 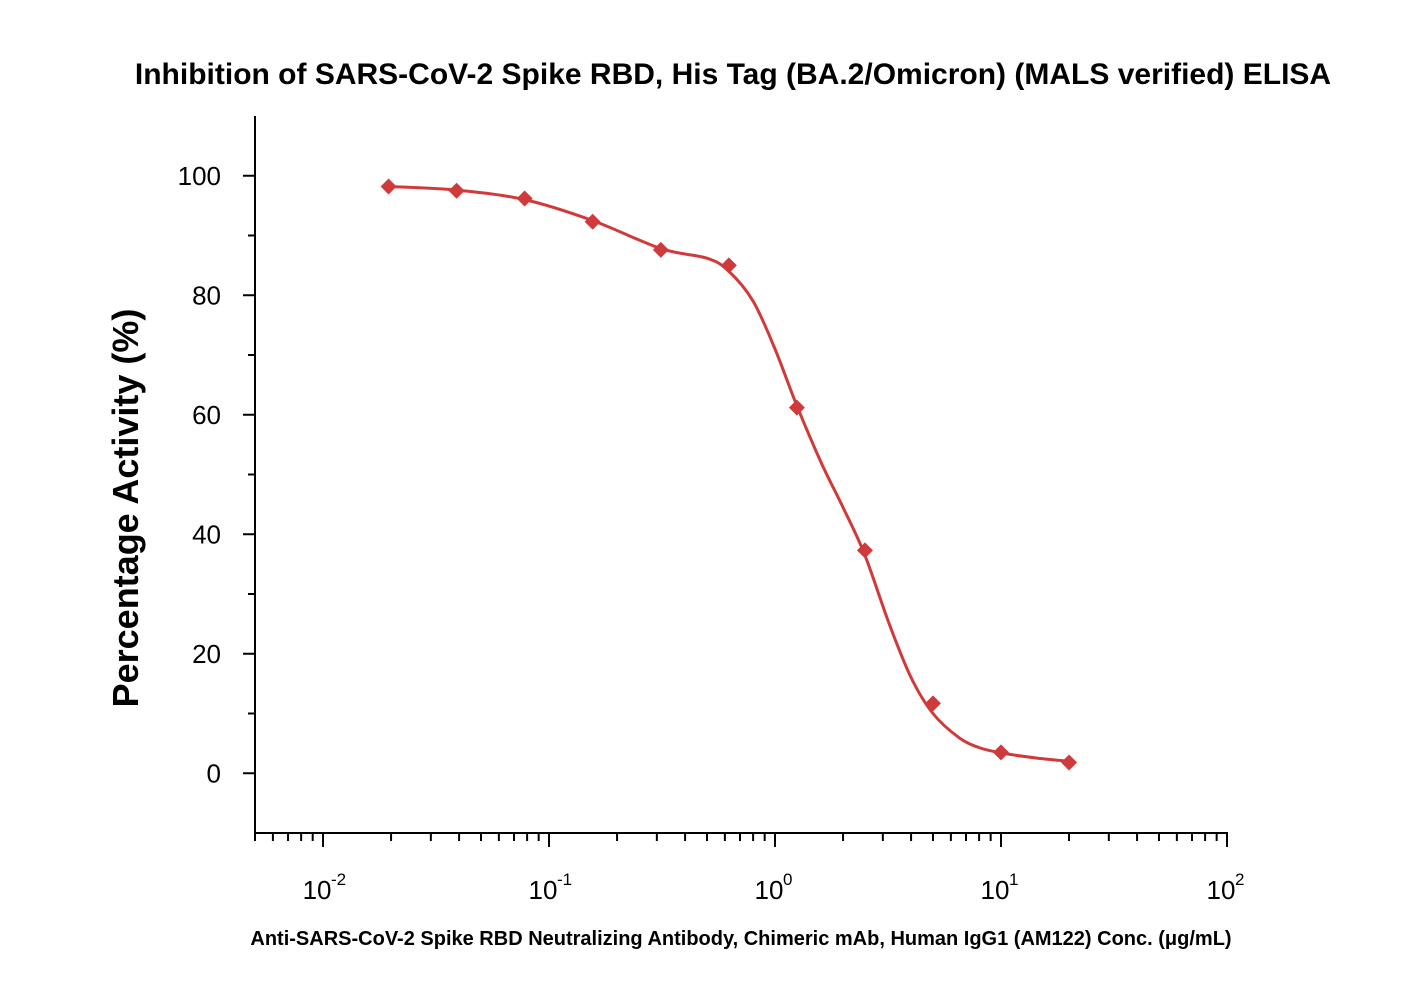 What do you see at coordinates (206, 295) in the screenshot?
I see `y-tick-label: 80` at bounding box center [206, 295].